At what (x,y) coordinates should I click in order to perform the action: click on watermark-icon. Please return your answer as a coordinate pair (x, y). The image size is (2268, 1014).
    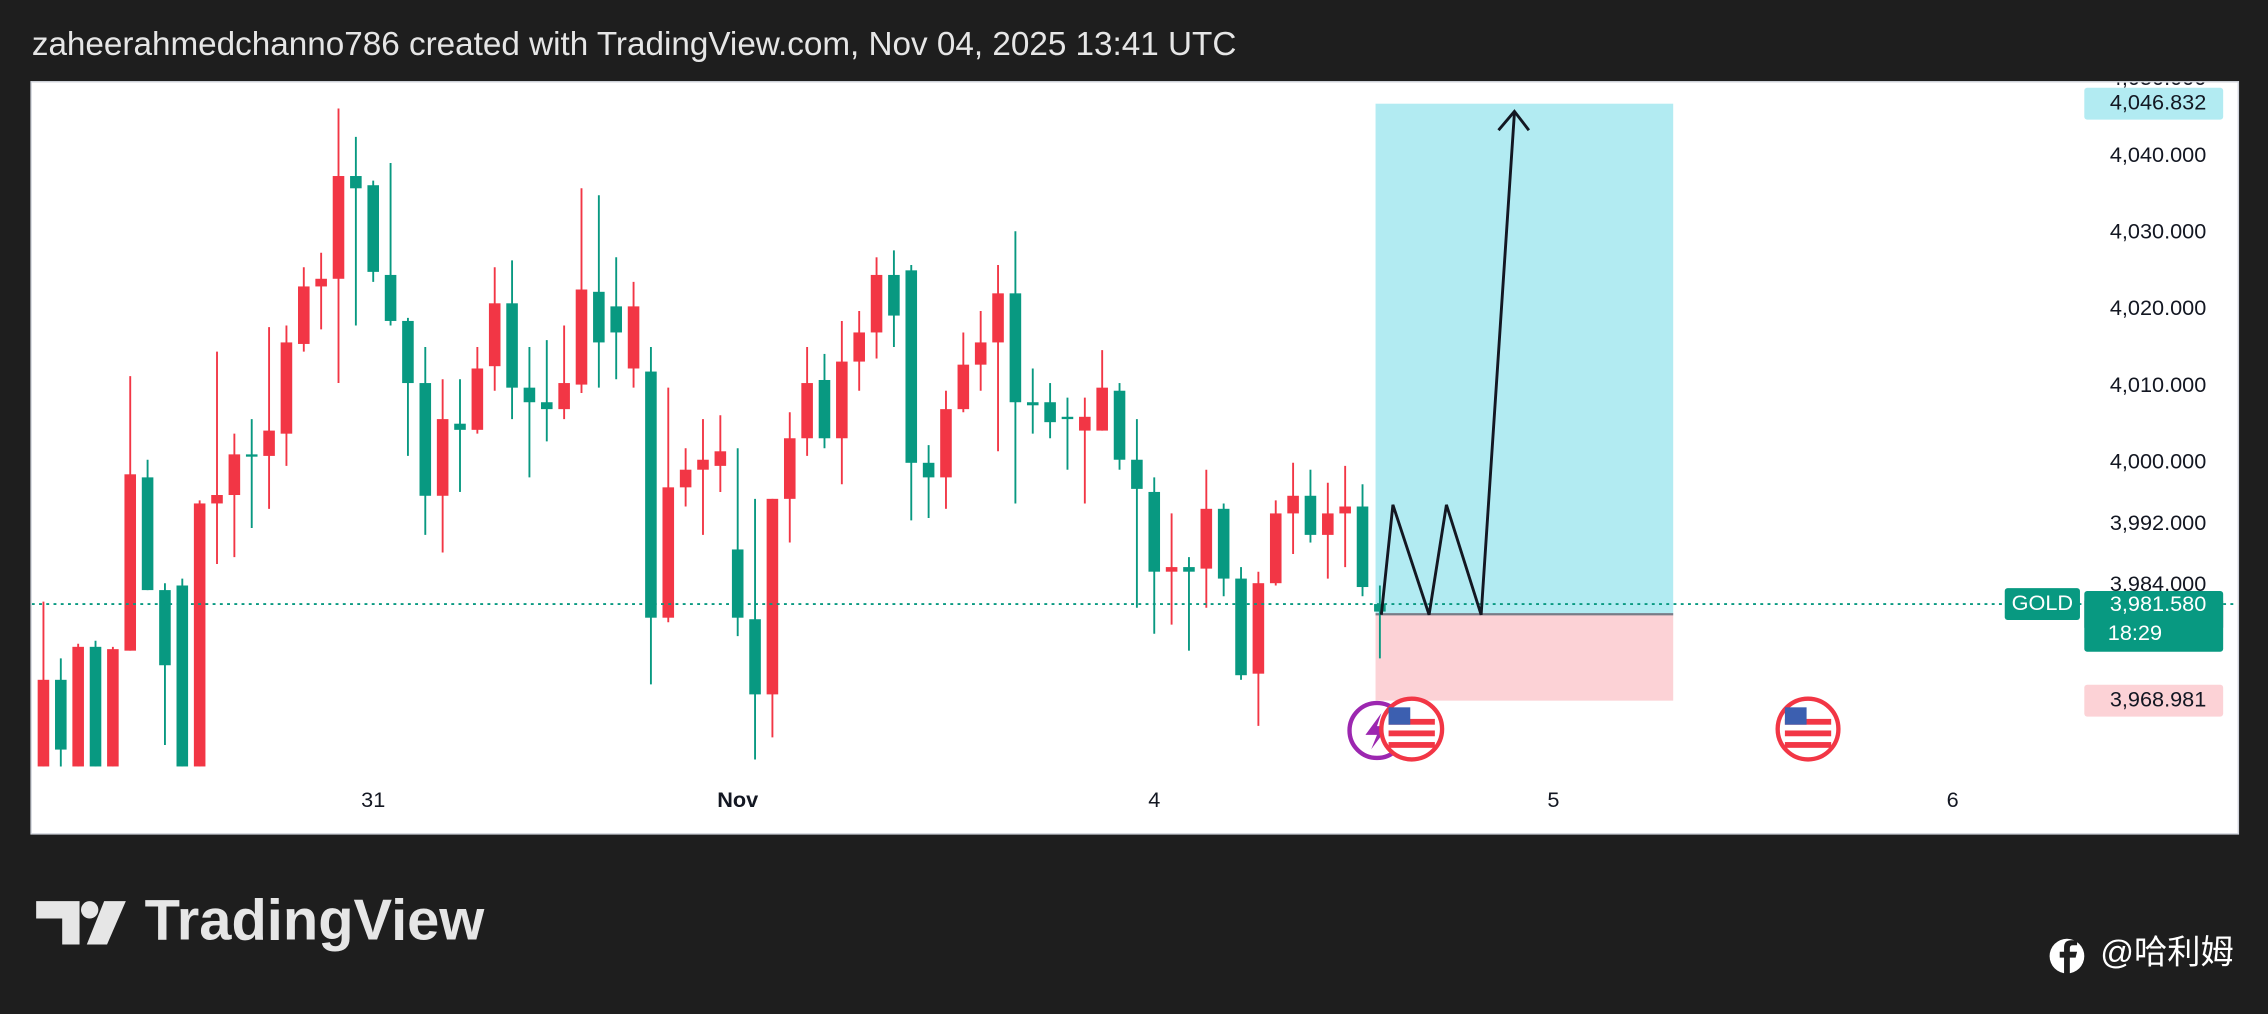
    Looking at the image, I should click on (2067, 956).